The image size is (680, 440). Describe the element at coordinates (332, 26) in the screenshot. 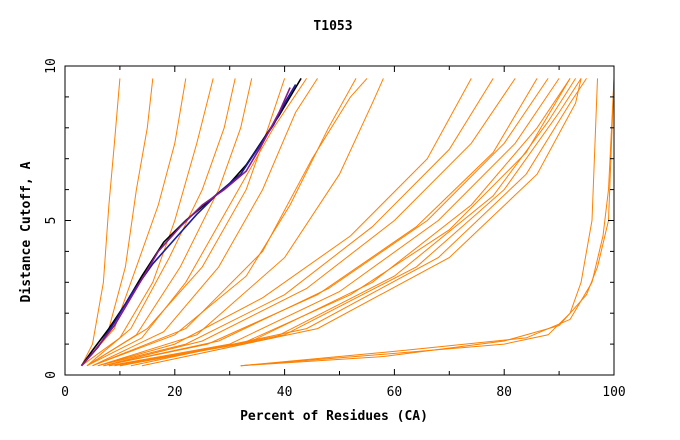

I see `chart-title: T1053` at that location.